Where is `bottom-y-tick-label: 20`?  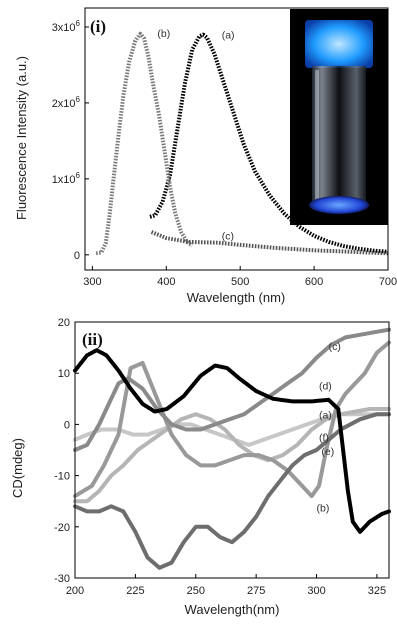
bottom-y-tick-label: 20 is located at coordinates (64, 323).